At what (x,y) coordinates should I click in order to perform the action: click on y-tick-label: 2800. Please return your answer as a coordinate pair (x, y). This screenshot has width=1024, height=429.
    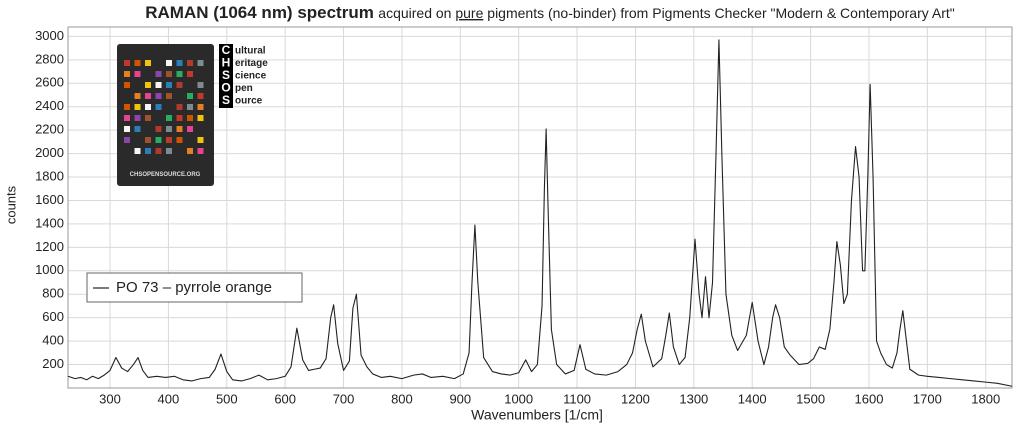
    Looking at the image, I should click on (49, 58).